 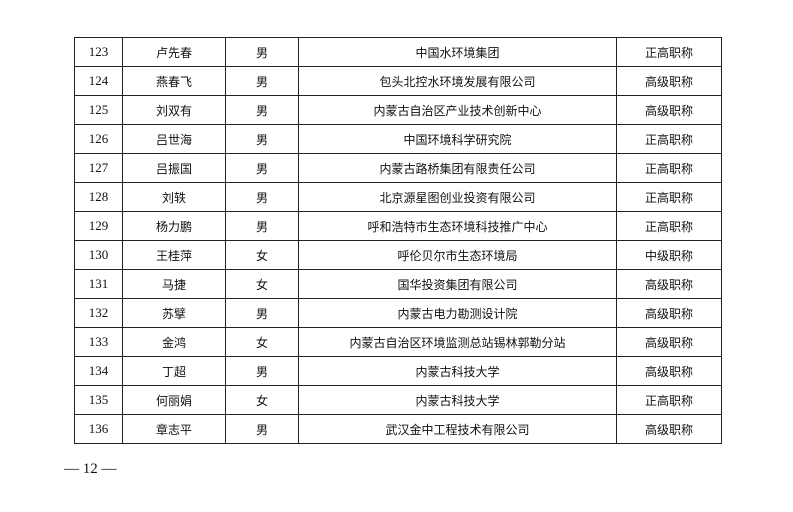 I want to click on table-row: 132 苏擘男内蒙古电力勘测设计院 高级职称, so click(x=398, y=313).